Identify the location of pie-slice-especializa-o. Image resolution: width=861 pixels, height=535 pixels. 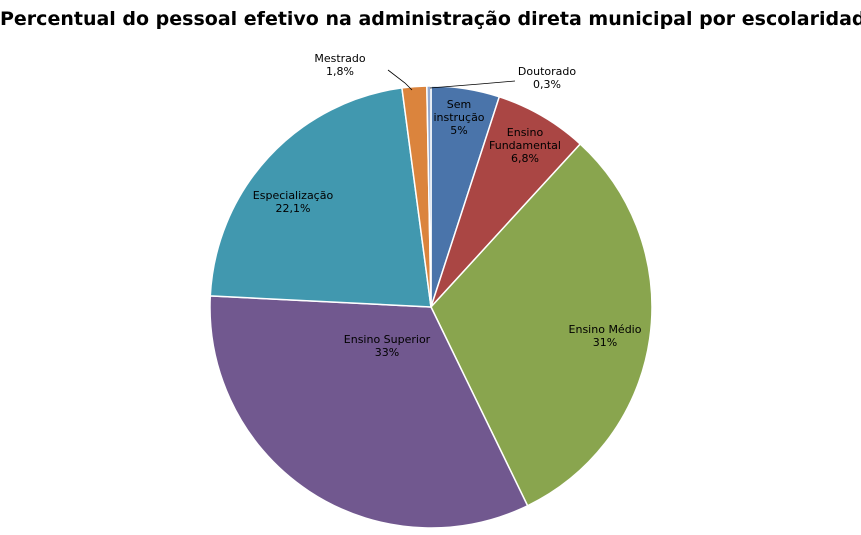
(320, 197).